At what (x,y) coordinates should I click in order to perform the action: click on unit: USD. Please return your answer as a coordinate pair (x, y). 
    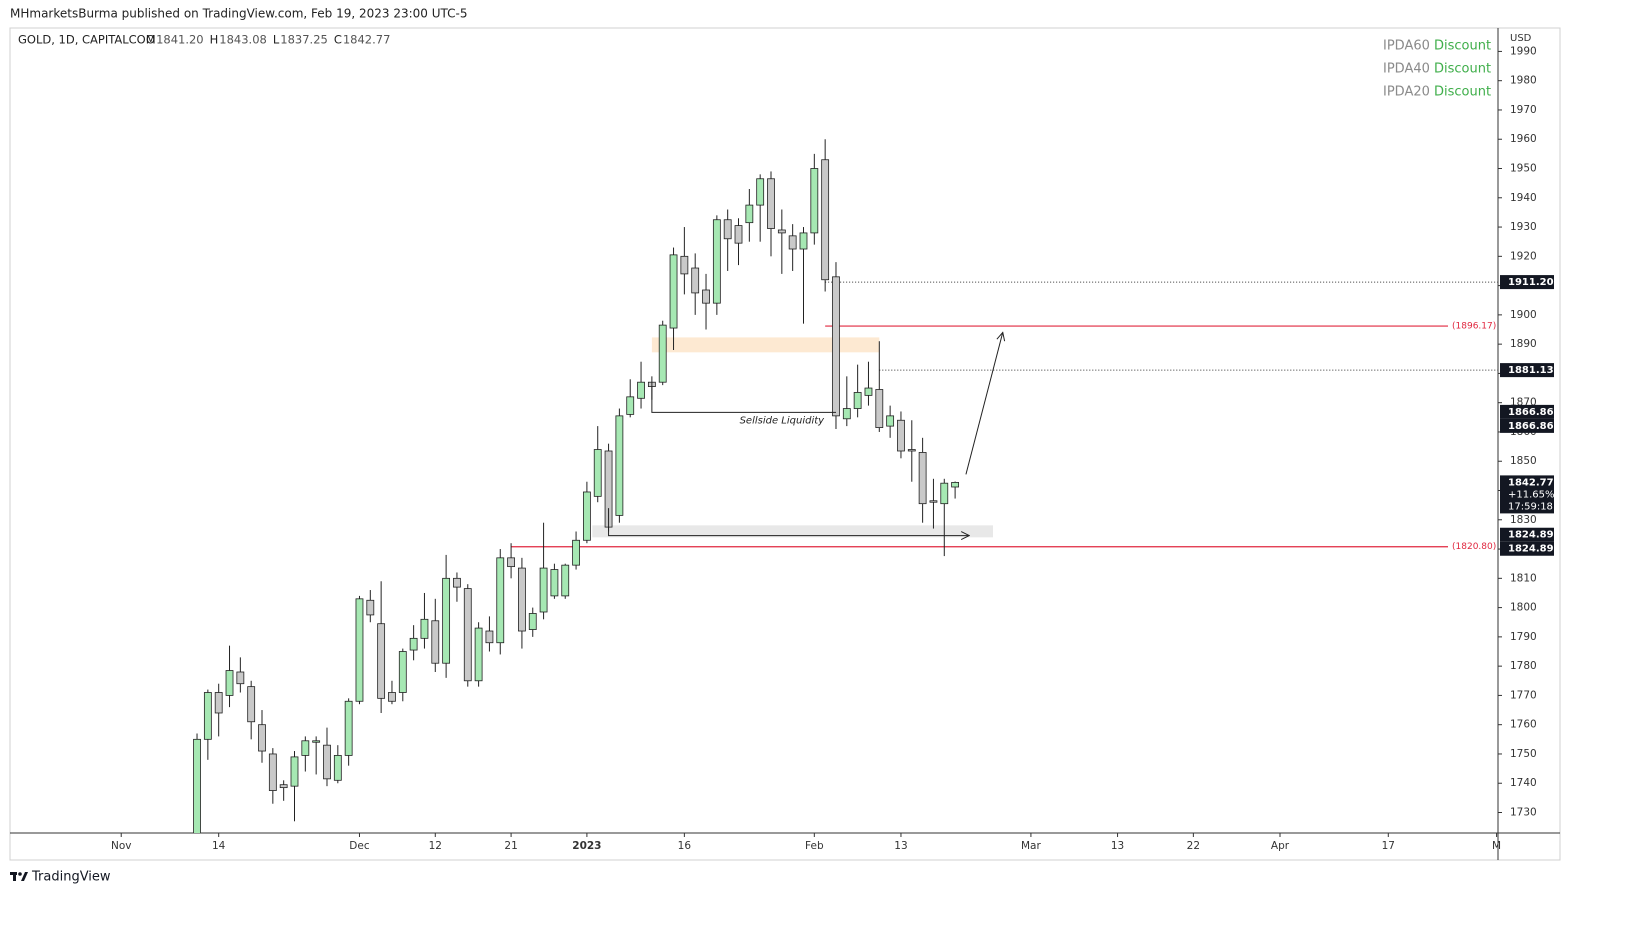
    Looking at the image, I should click on (1521, 38).